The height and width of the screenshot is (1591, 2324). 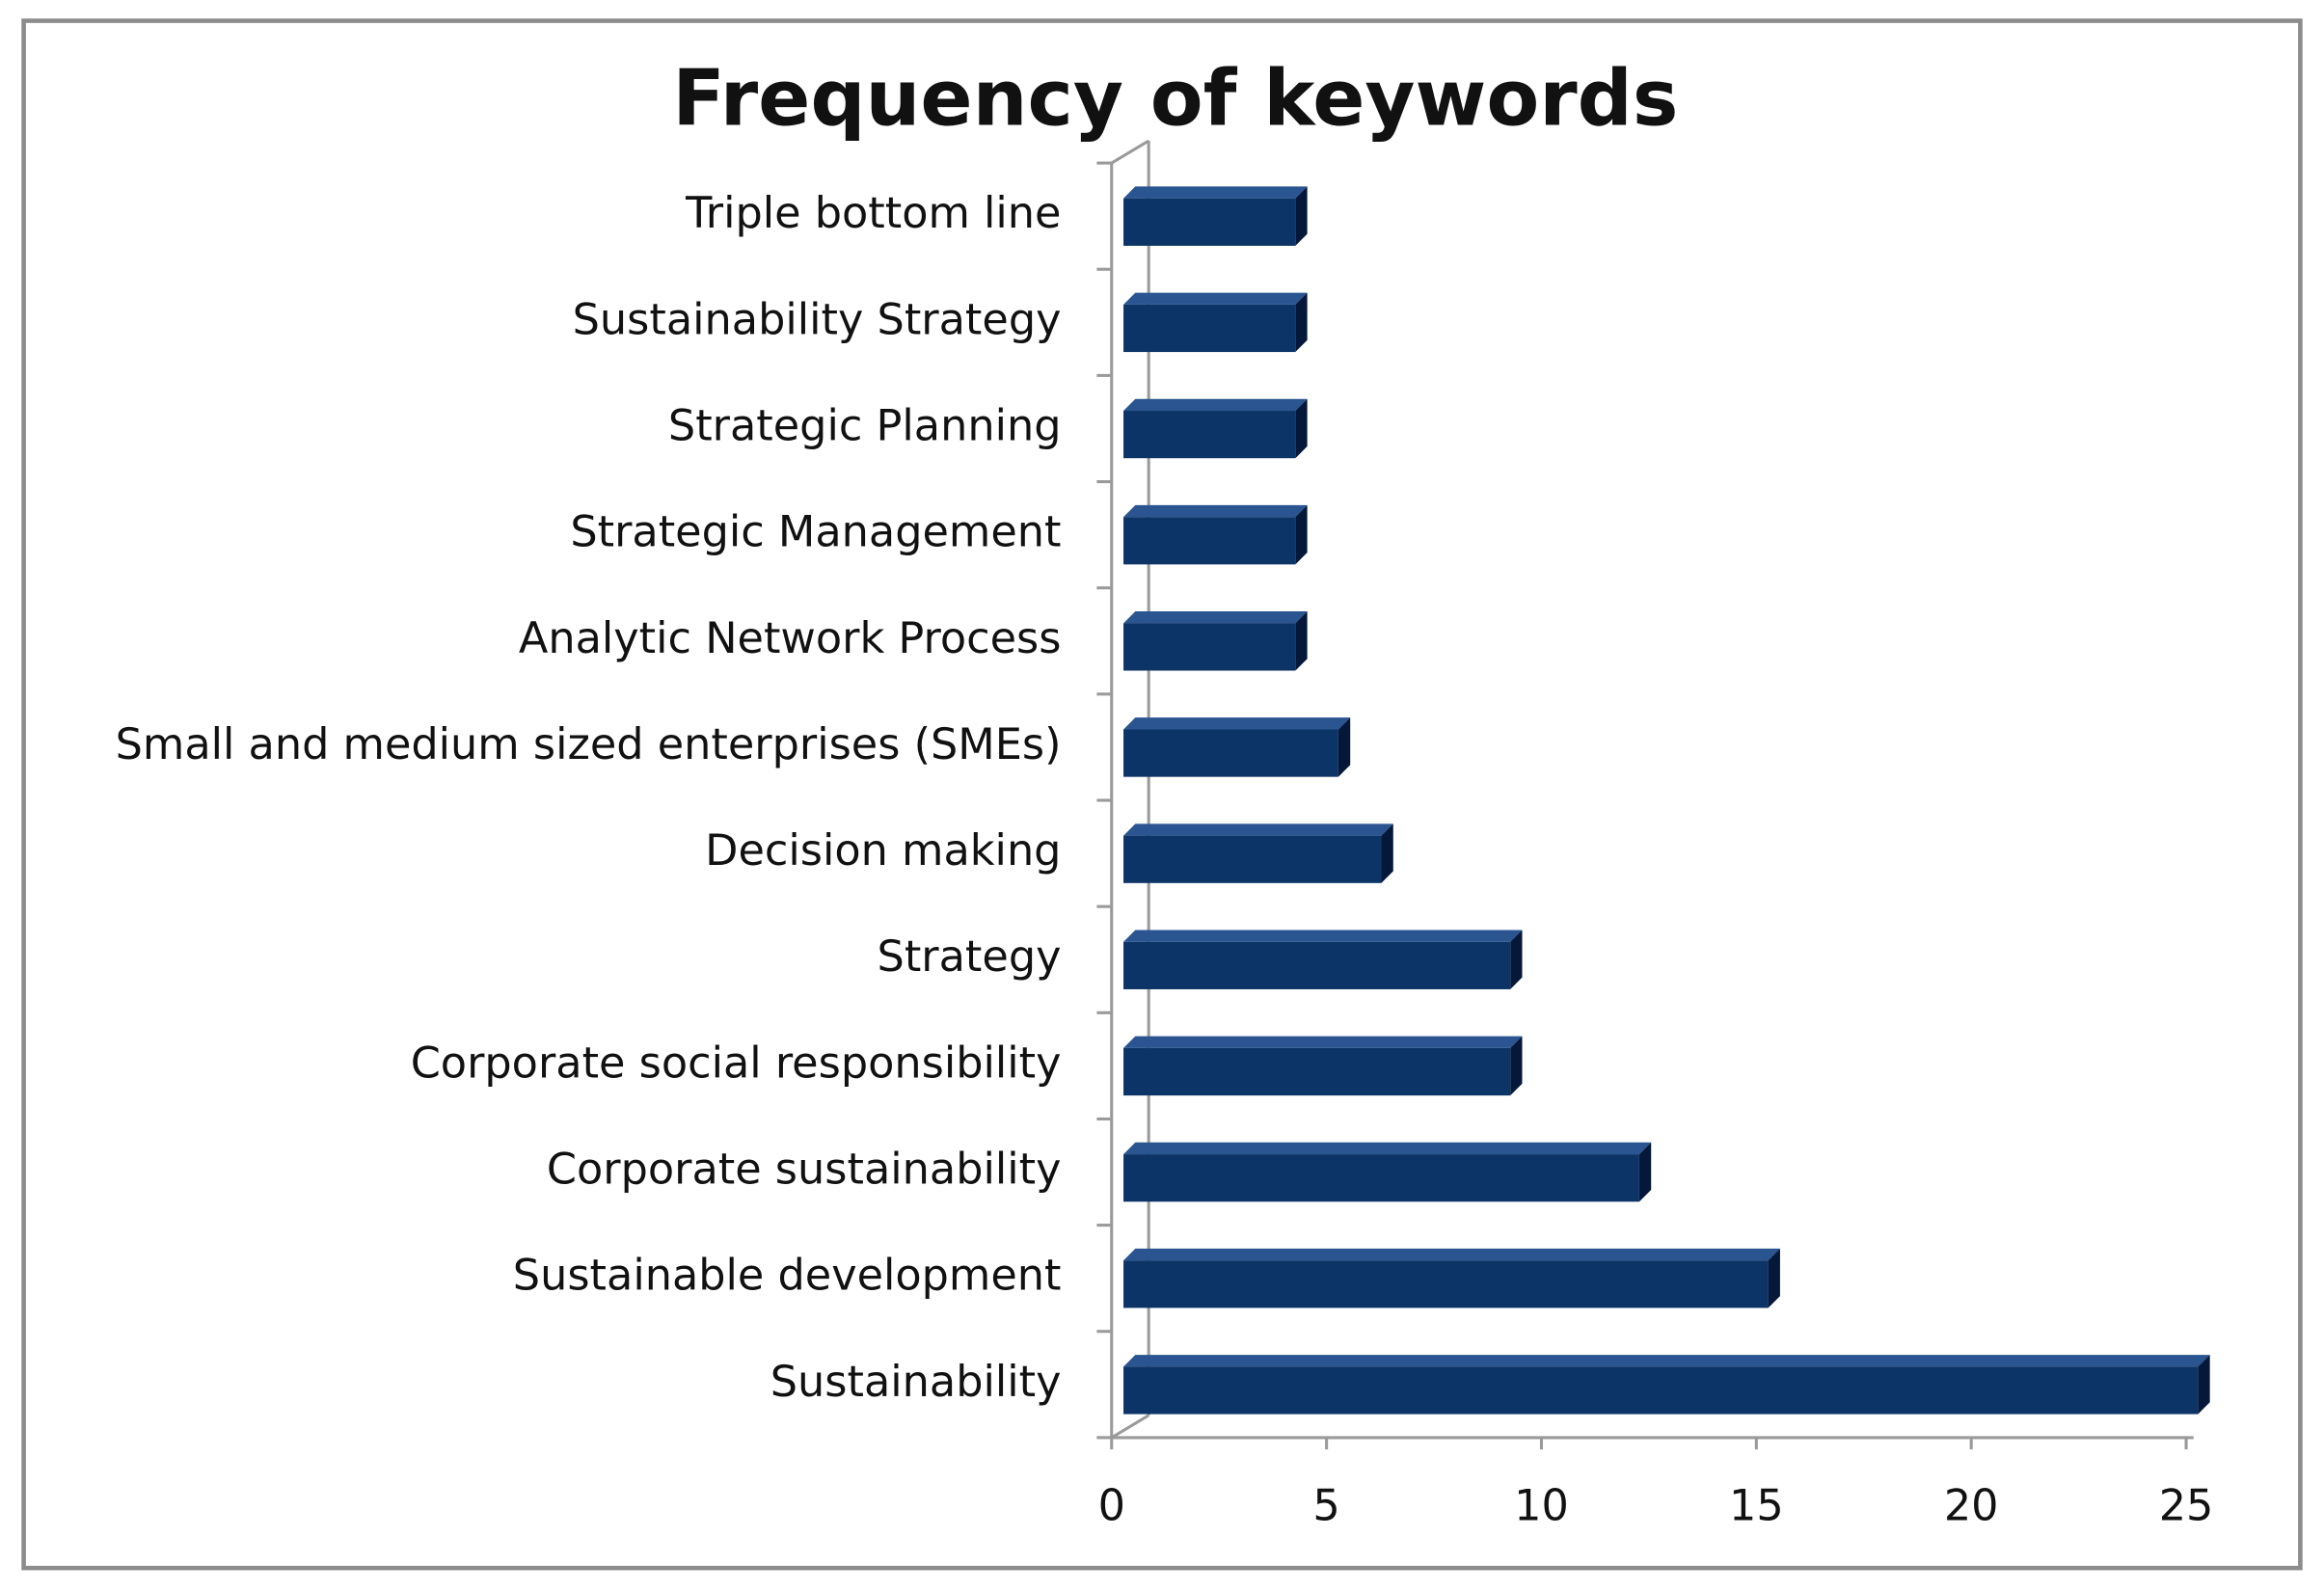 I want to click on x-tick-label: 20, so click(x=1971, y=1506).